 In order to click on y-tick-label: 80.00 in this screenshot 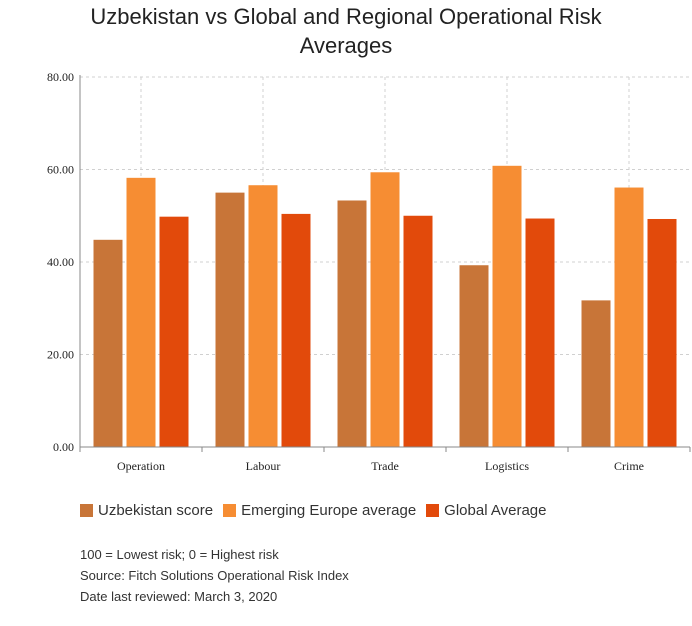, I will do `click(60, 77)`.